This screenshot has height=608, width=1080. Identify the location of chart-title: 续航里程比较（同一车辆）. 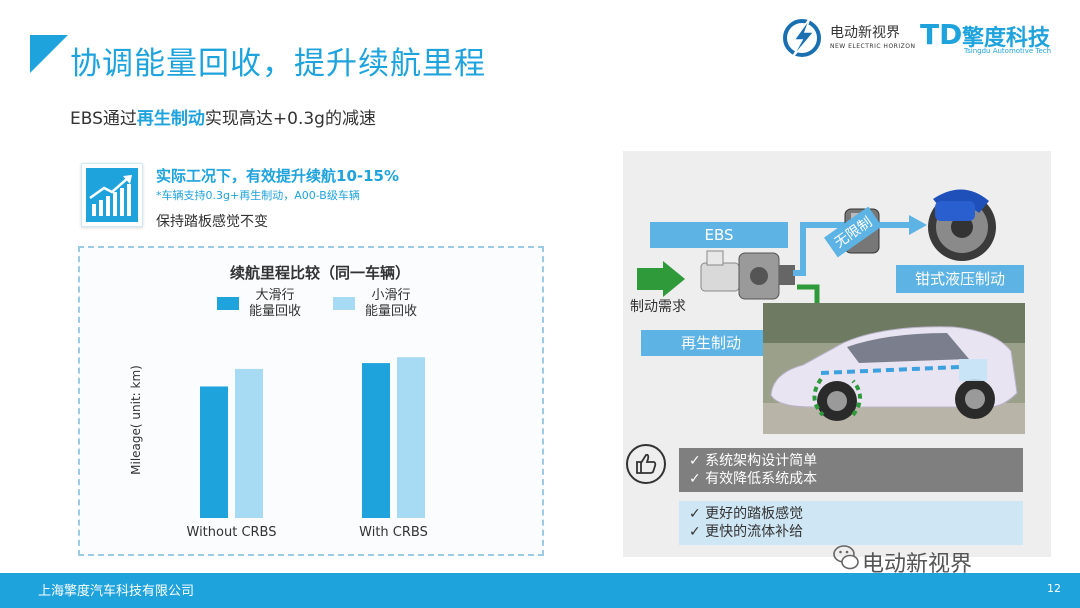
(320, 273).